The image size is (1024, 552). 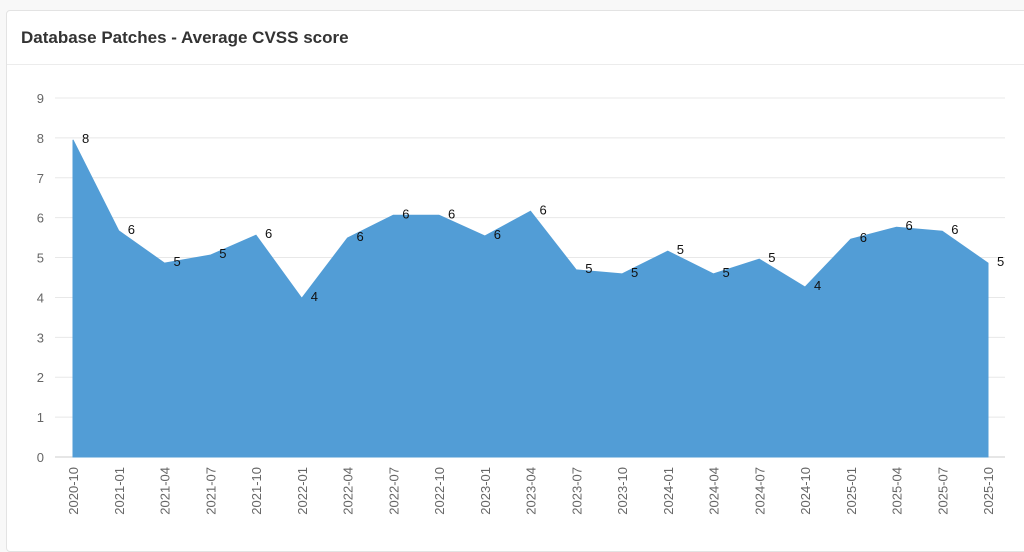 I want to click on x-tick-label: 2024-01, so click(x=668, y=491).